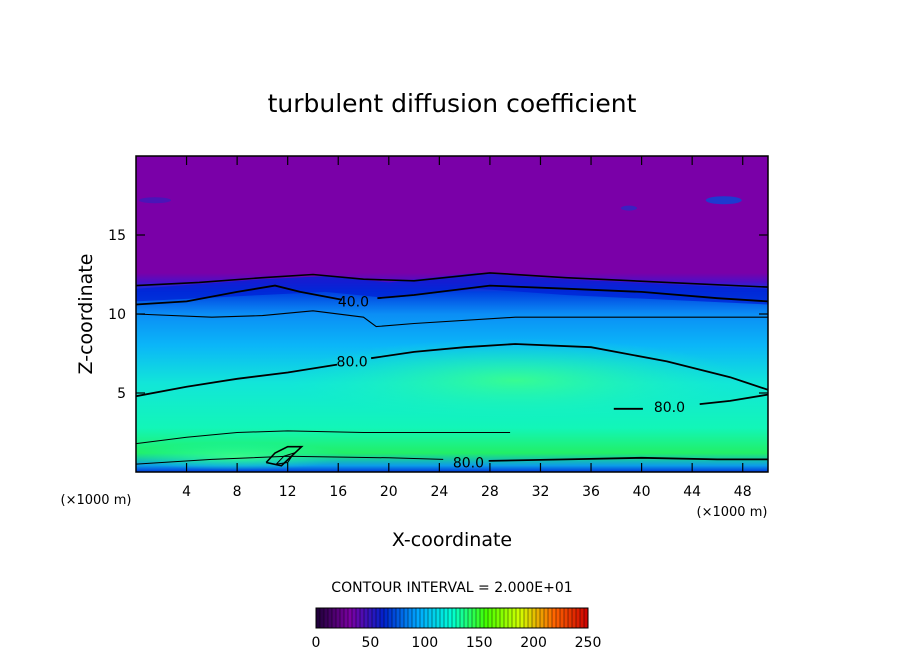  What do you see at coordinates (743, 492) in the screenshot?
I see `x-tick-label: 48` at bounding box center [743, 492].